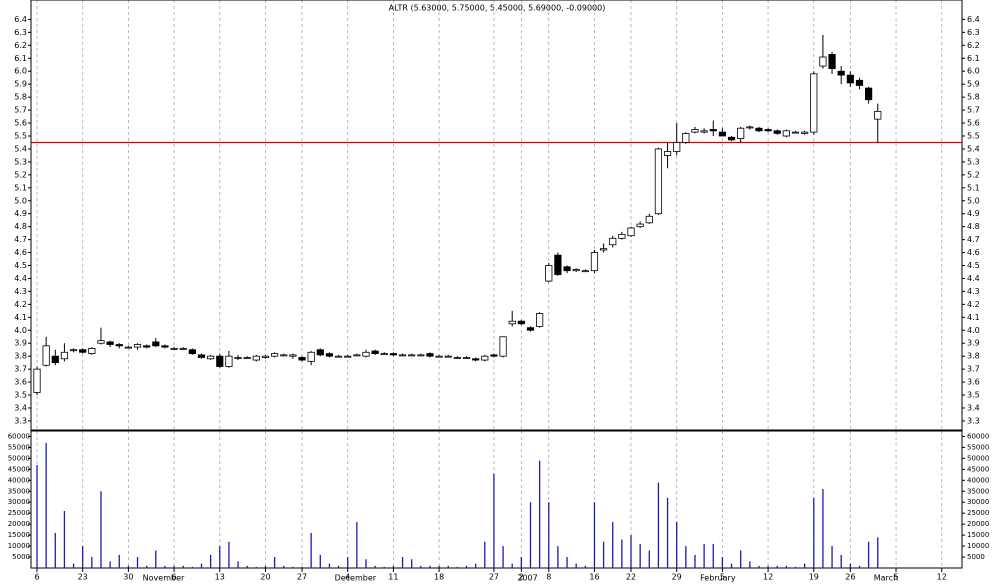  Describe the element at coordinates (973, 97) in the screenshot. I see `y-tick-label-right: 5.8` at that location.